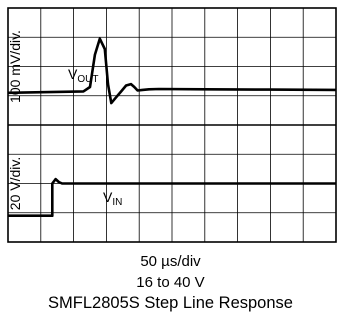 The width and height of the screenshot is (341, 320). Describe the element at coordinates (15, 183) in the screenshot. I see `y-axis-label: 20 V/div.` at that location.